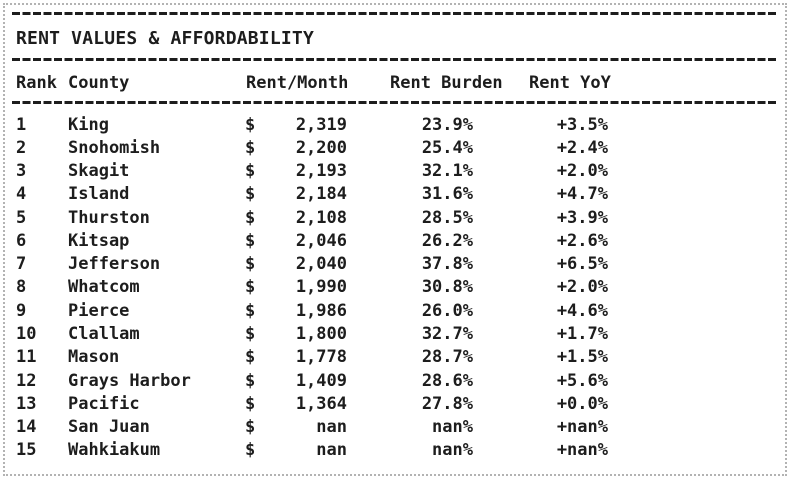 Image resolution: width=790 pixels, height=479 pixels. Describe the element at coordinates (321, 380) in the screenshot. I see `rent-amount: 1,409` at that location.